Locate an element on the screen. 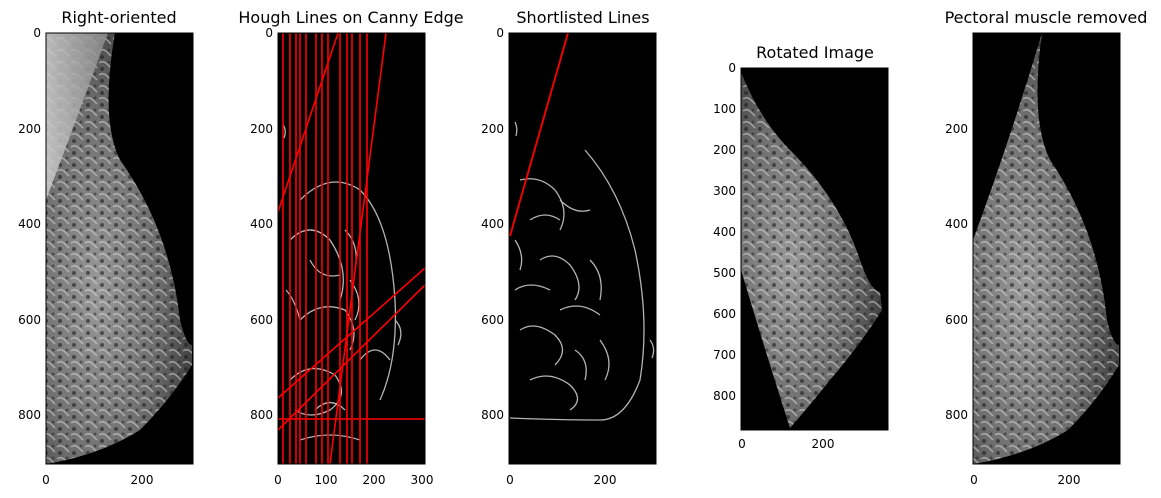 This screenshot has width=1161, height=498. y-tick: 500 is located at coordinates (724, 273).